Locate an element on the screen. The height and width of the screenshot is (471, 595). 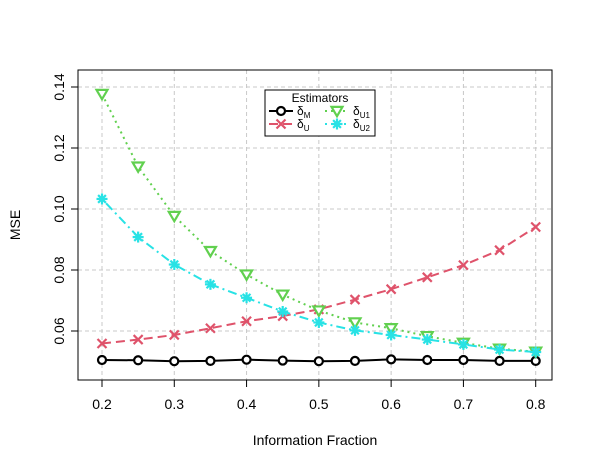
y-axis-label: MSE is located at coordinates (15, 225).